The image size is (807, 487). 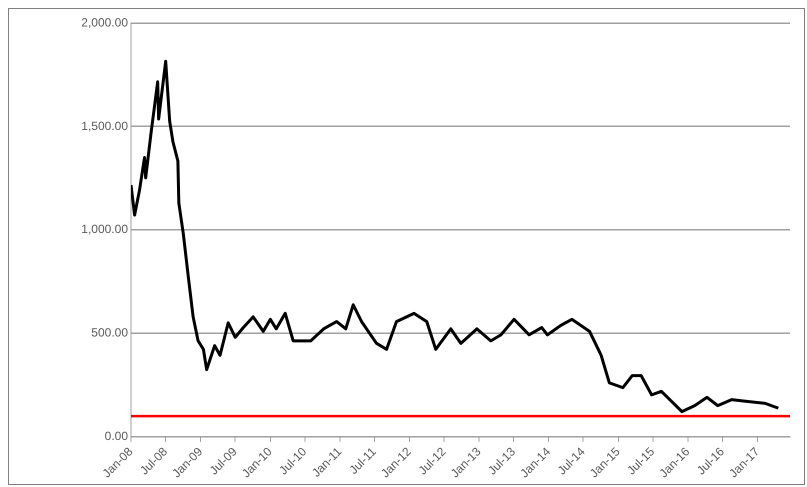 I want to click on y-tick-label: 500.00, so click(x=109, y=333).